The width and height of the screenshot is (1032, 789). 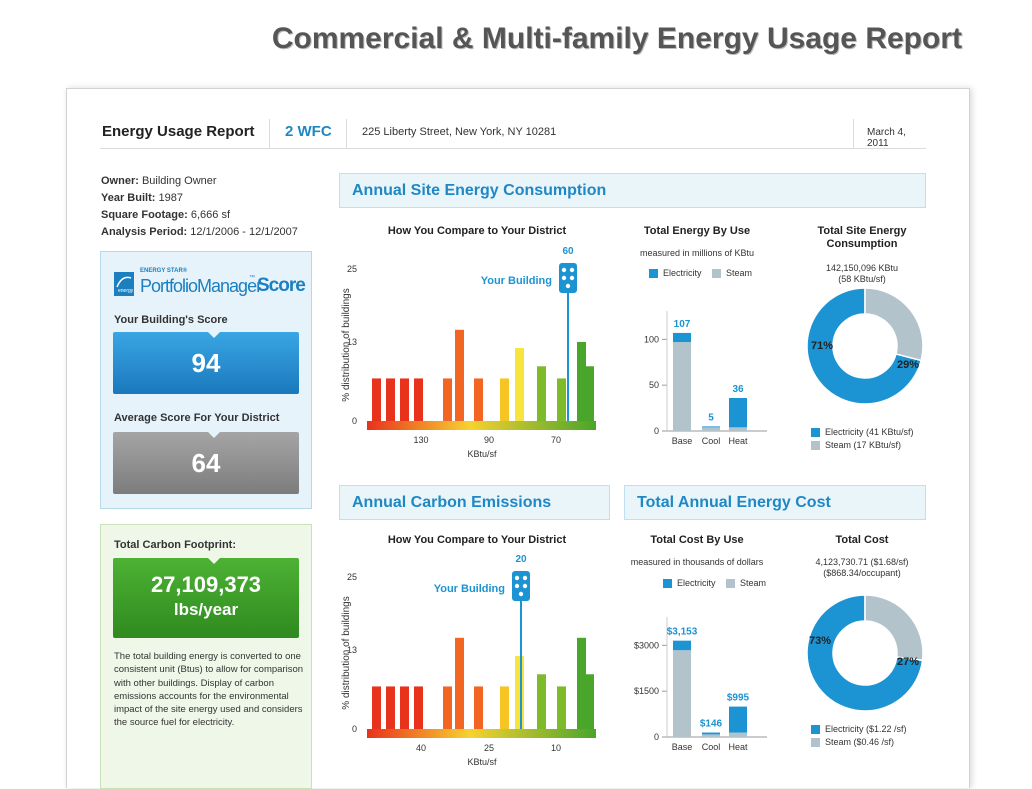 I want to click on carbon-unit: lbs/year, so click(x=206, y=609).